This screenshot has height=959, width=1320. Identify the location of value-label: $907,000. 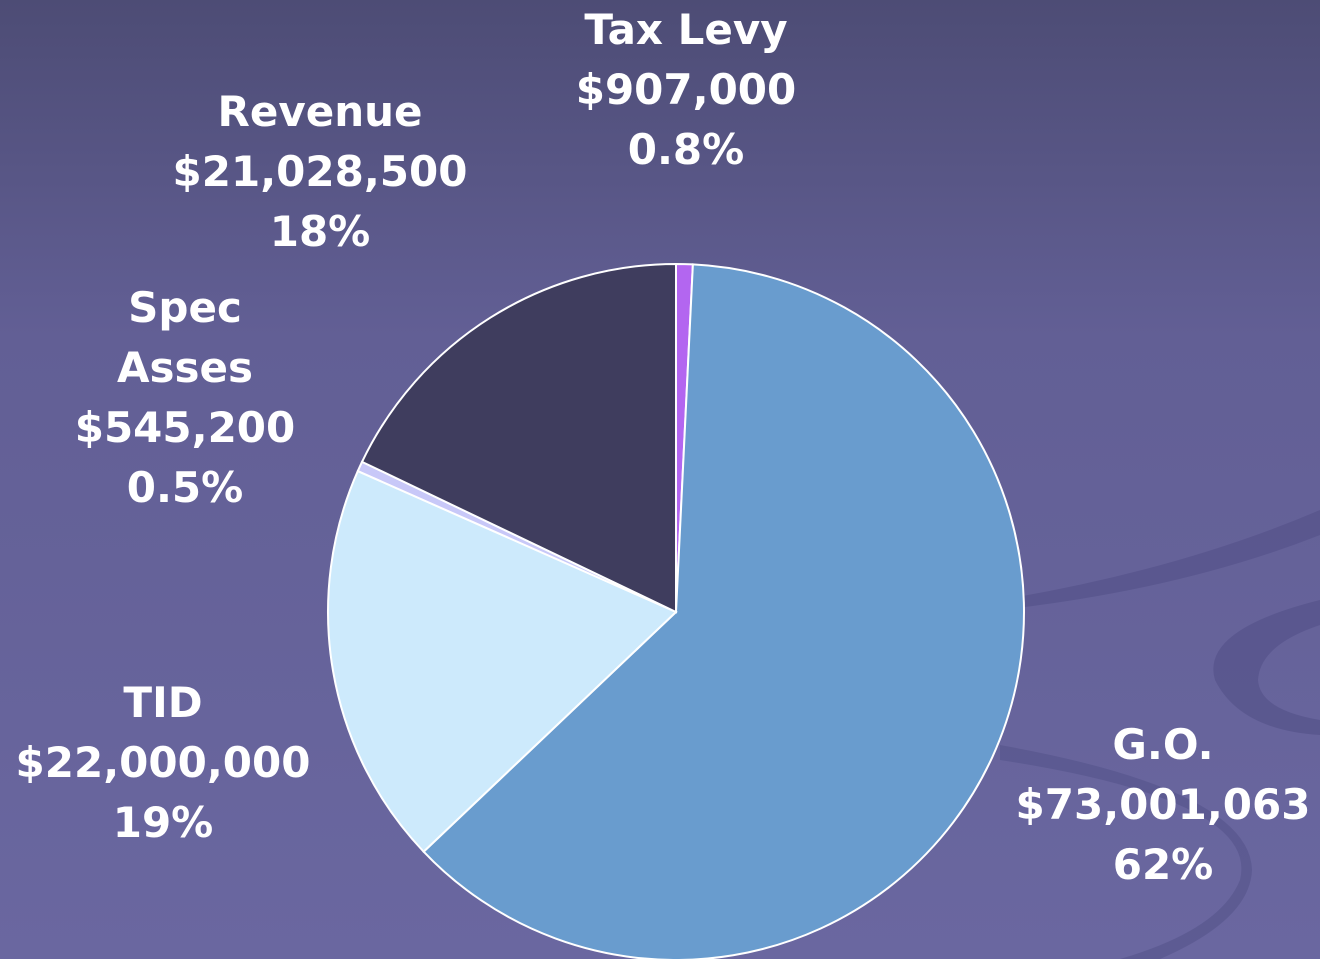
(686, 89).